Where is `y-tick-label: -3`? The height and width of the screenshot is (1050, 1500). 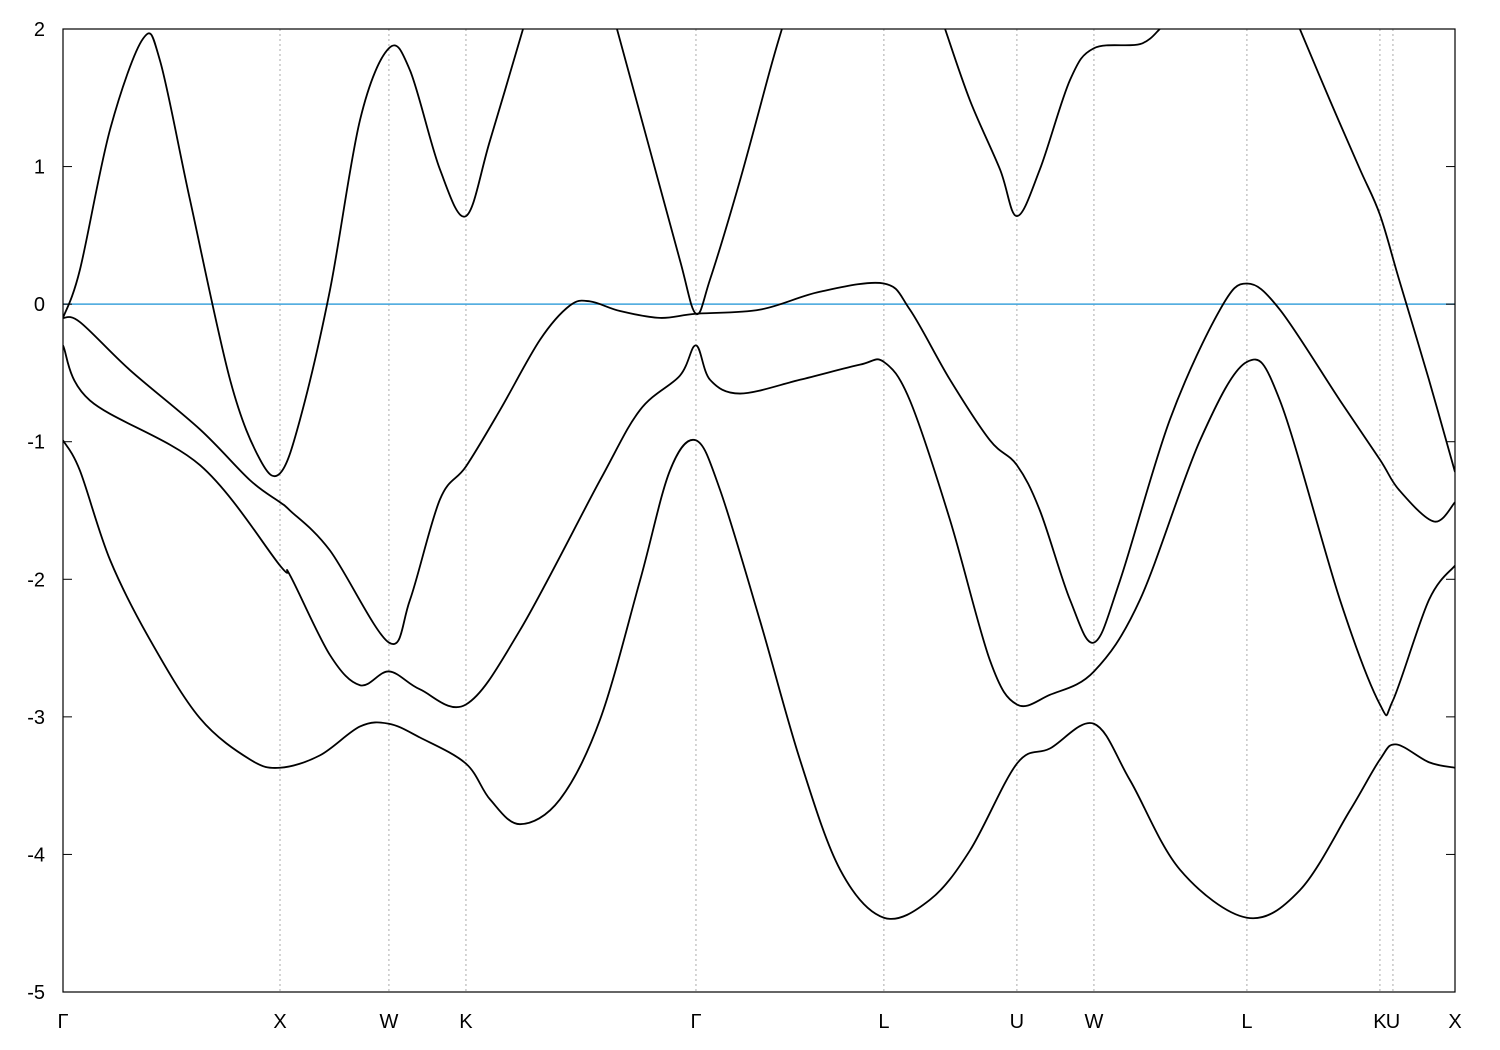 y-tick-label: -3 is located at coordinates (36, 718).